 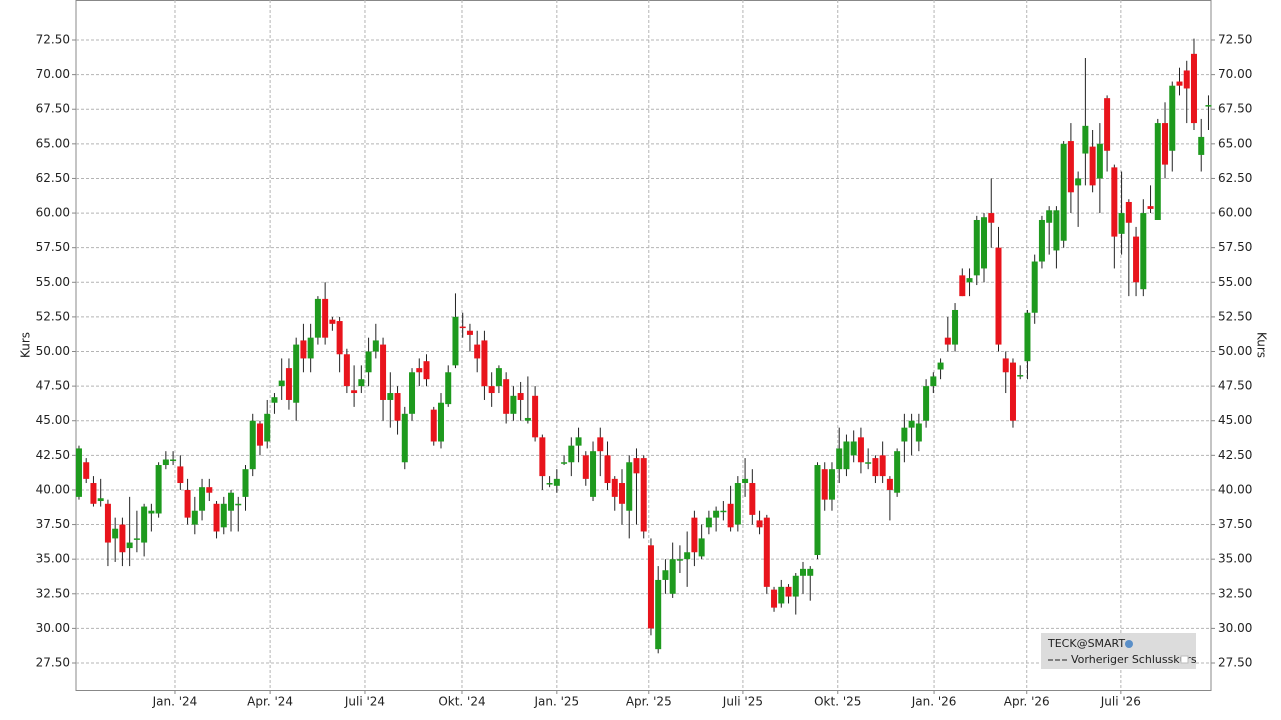 I want to click on y-tick-label: 40.00, so click(x=53, y=489).